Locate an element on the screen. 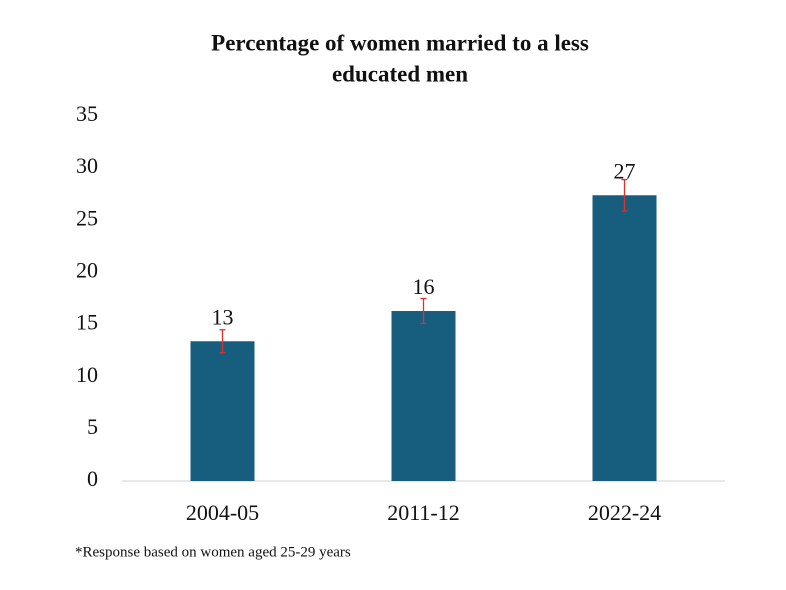  data-label: 16 is located at coordinates (424, 286).